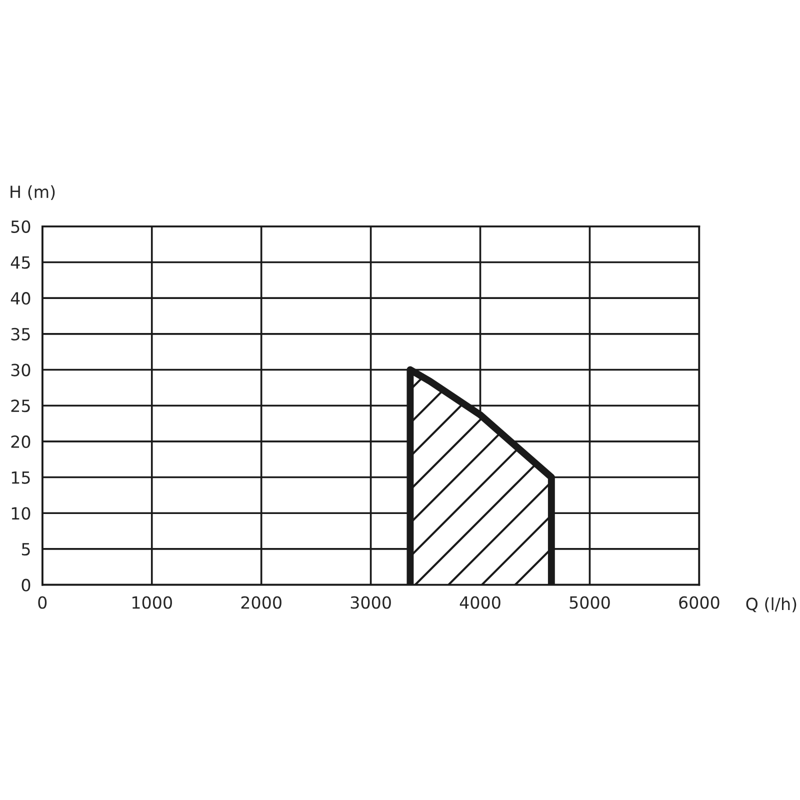 The width and height of the screenshot is (800, 800). I want to click on x-tick-label: 3000, so click(370, 602).